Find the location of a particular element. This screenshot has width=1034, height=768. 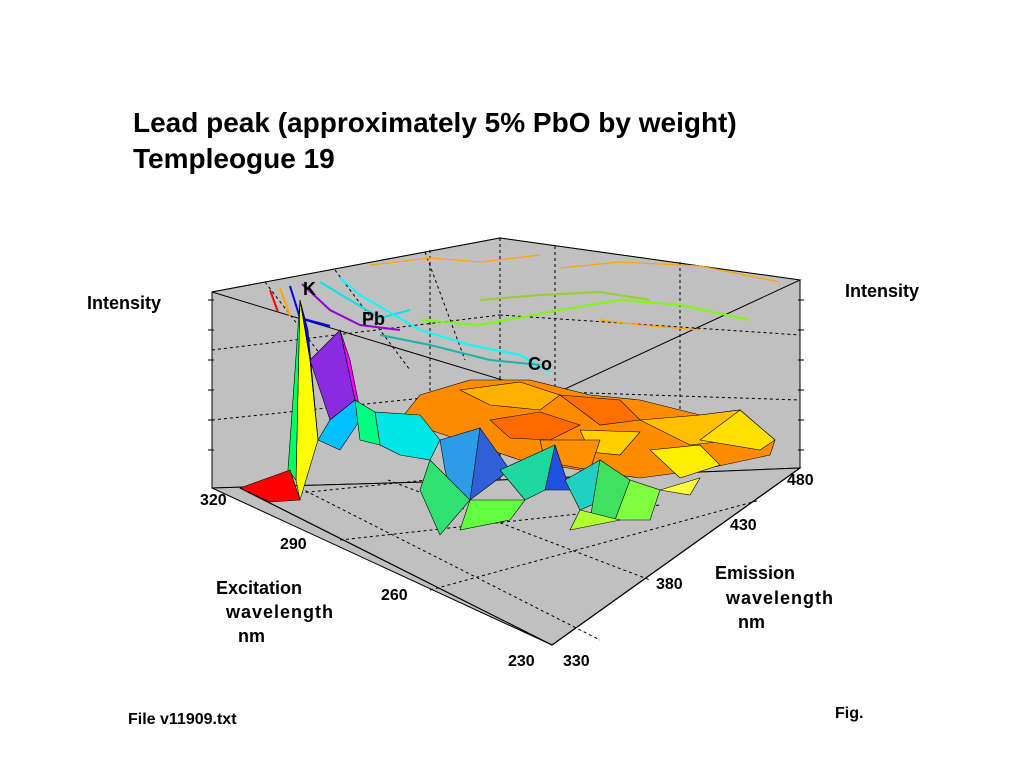

annotation-pb: Pb is located at coordinates (374, 319).